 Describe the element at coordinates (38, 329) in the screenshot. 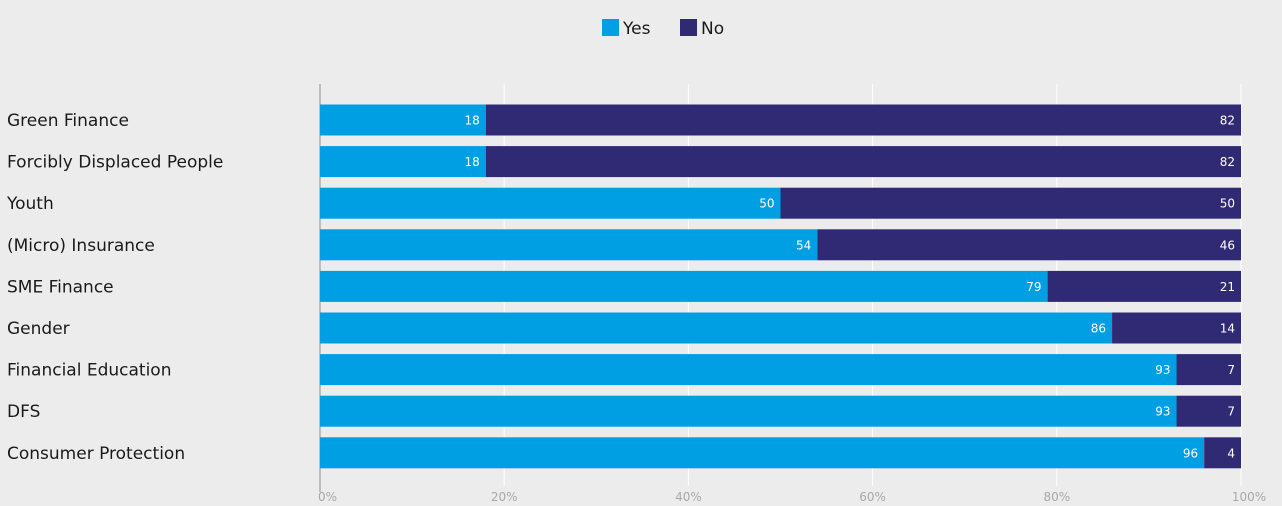

I see `category-label: Gender` at that location.